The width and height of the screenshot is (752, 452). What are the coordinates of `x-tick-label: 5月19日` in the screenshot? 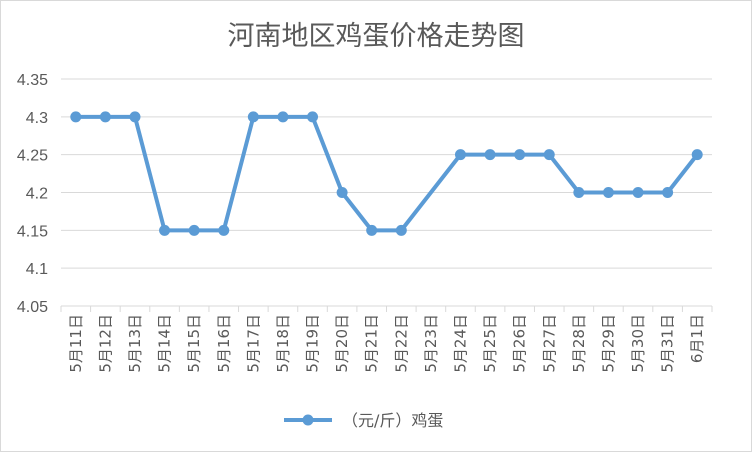 It's located at (313, 343).